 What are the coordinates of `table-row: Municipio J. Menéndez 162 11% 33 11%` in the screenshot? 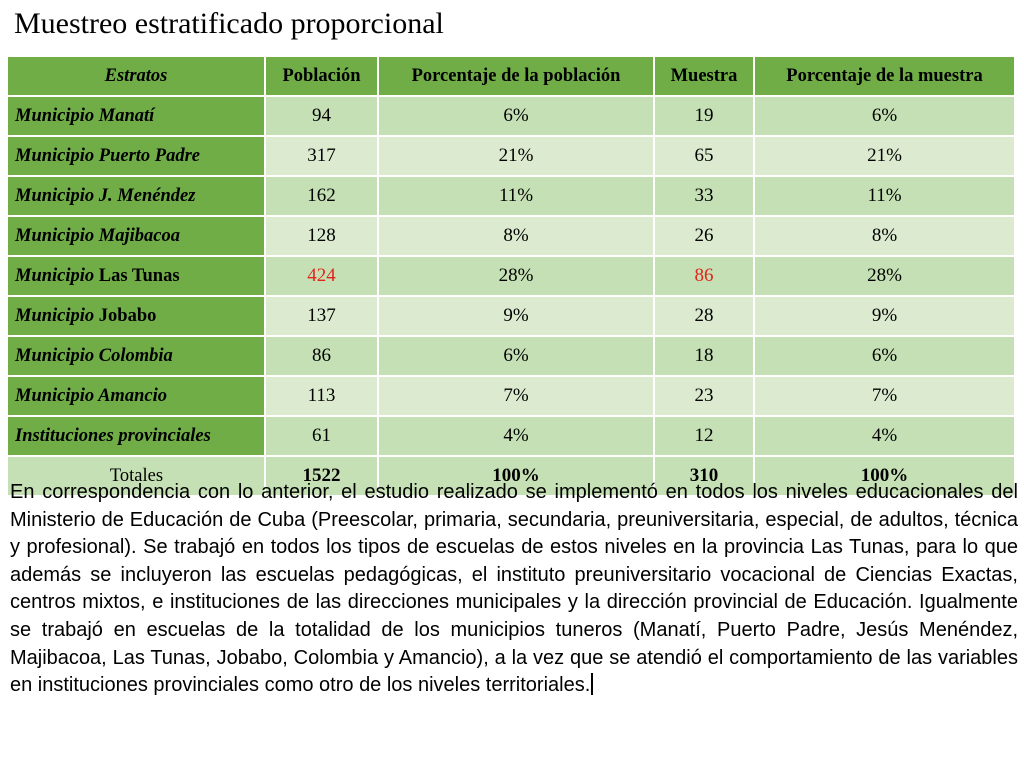 It's located at (511, 196).